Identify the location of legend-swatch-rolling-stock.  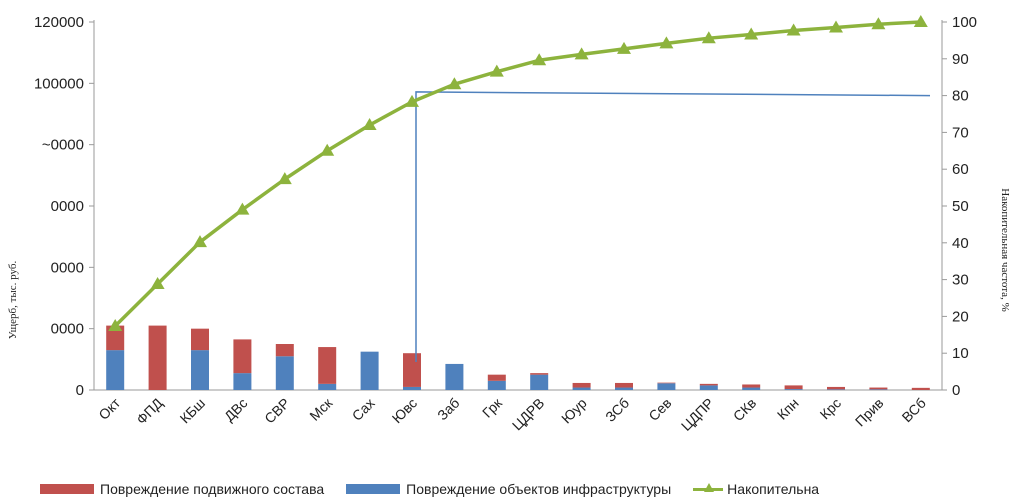
(67, 489).